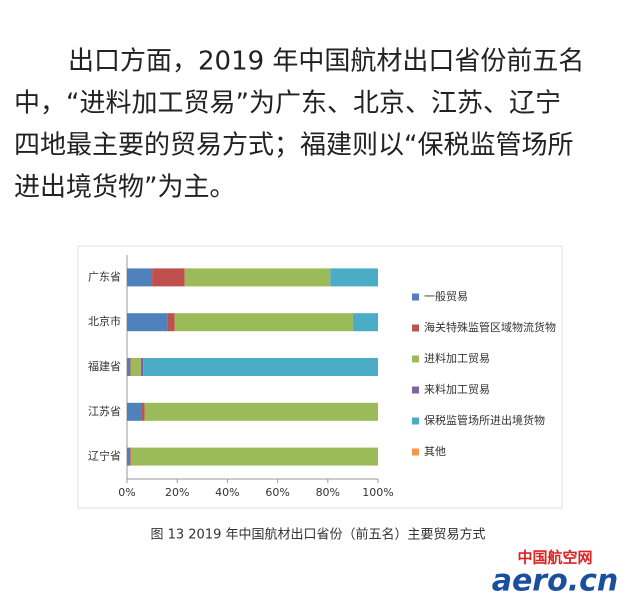 The height and width of the screenshot is (600, 636). I want to click on y-tick-label: 江苏省, so click(104, 411).